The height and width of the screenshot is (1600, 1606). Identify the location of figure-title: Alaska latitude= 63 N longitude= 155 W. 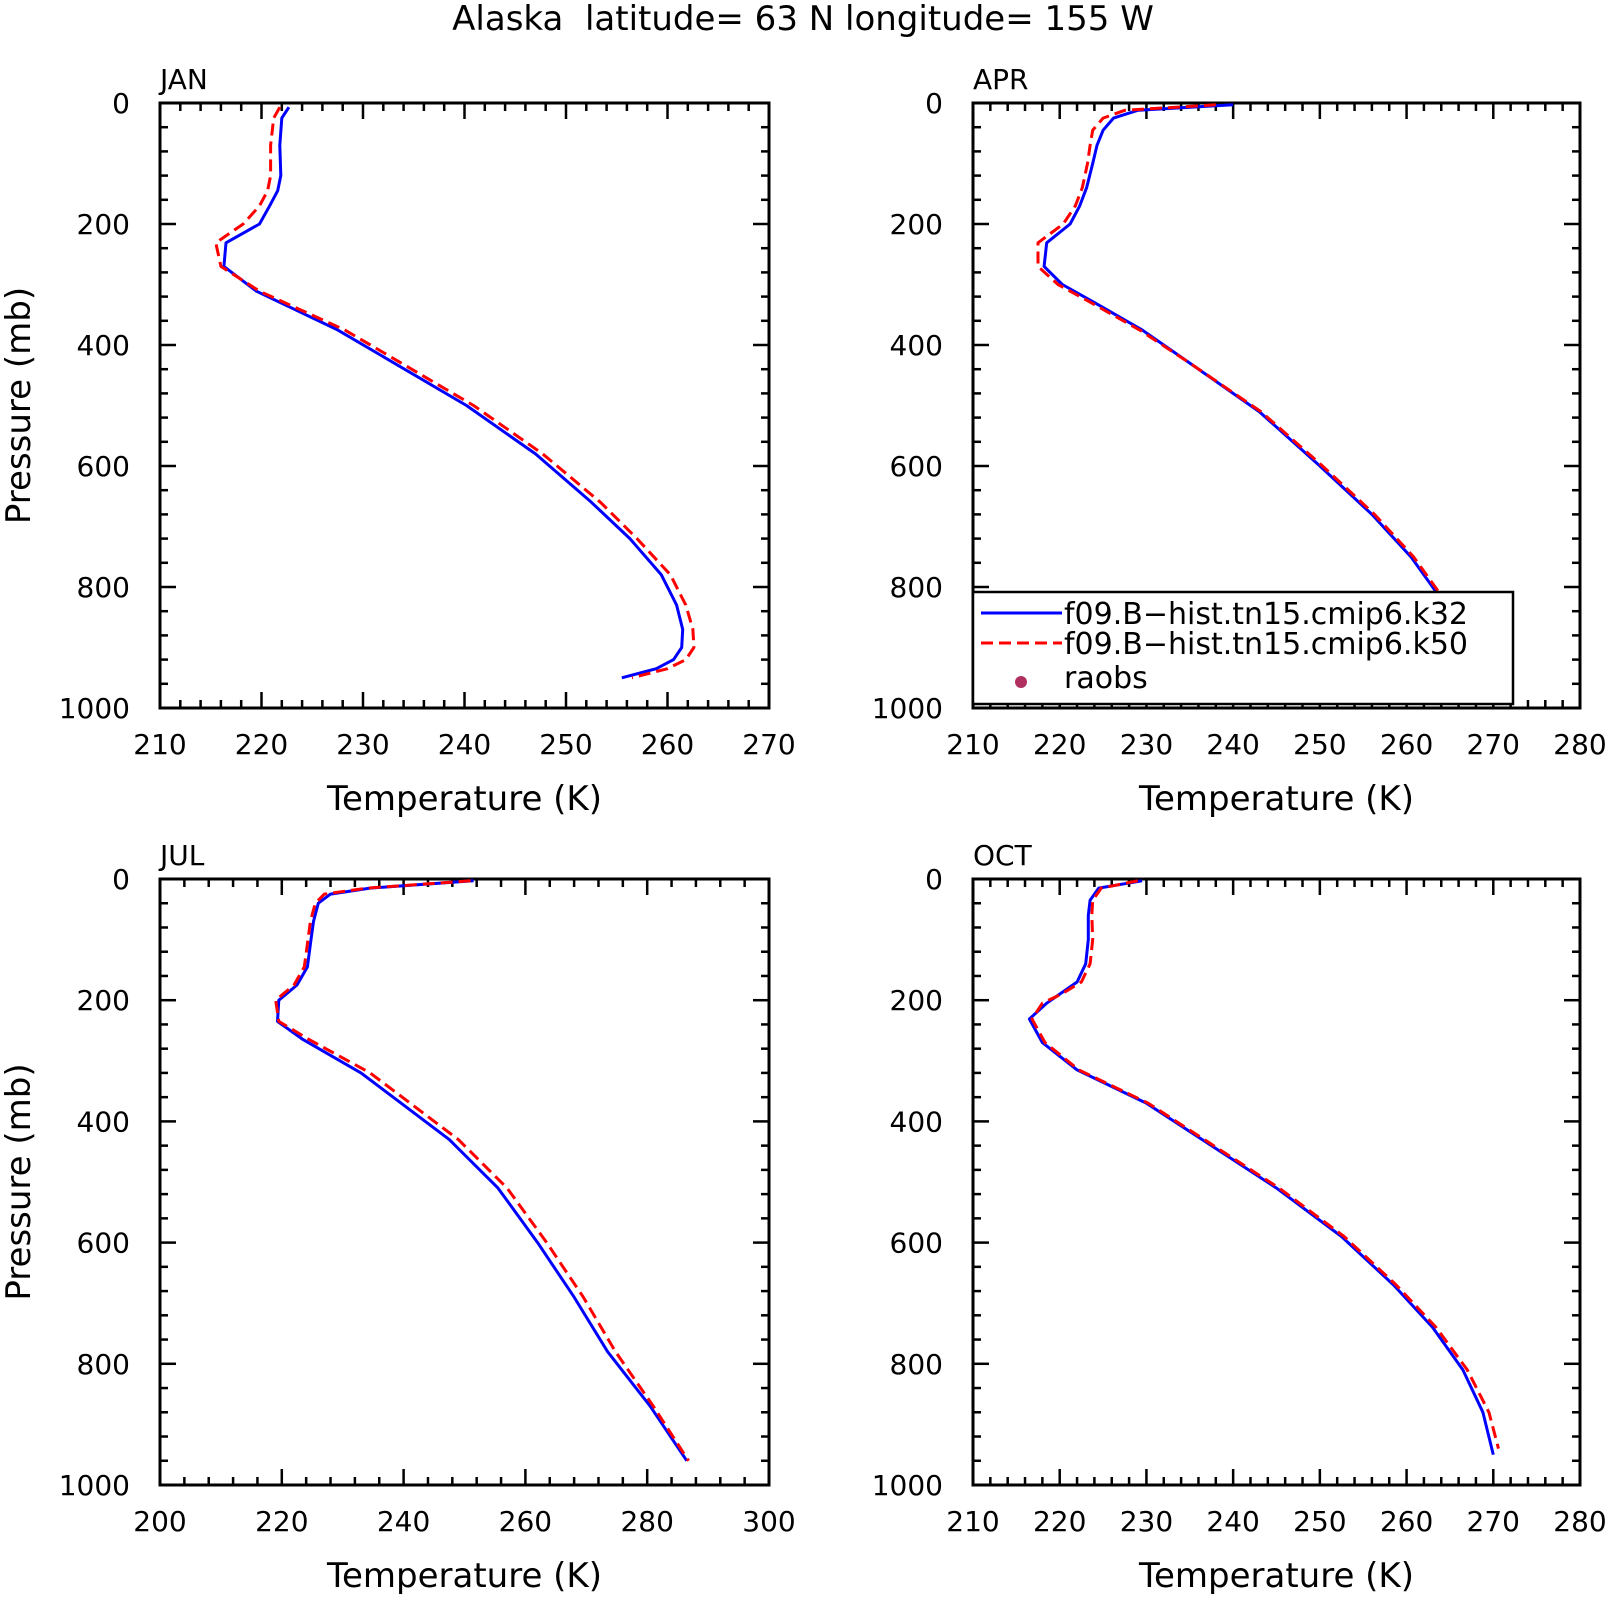
(803, 19).